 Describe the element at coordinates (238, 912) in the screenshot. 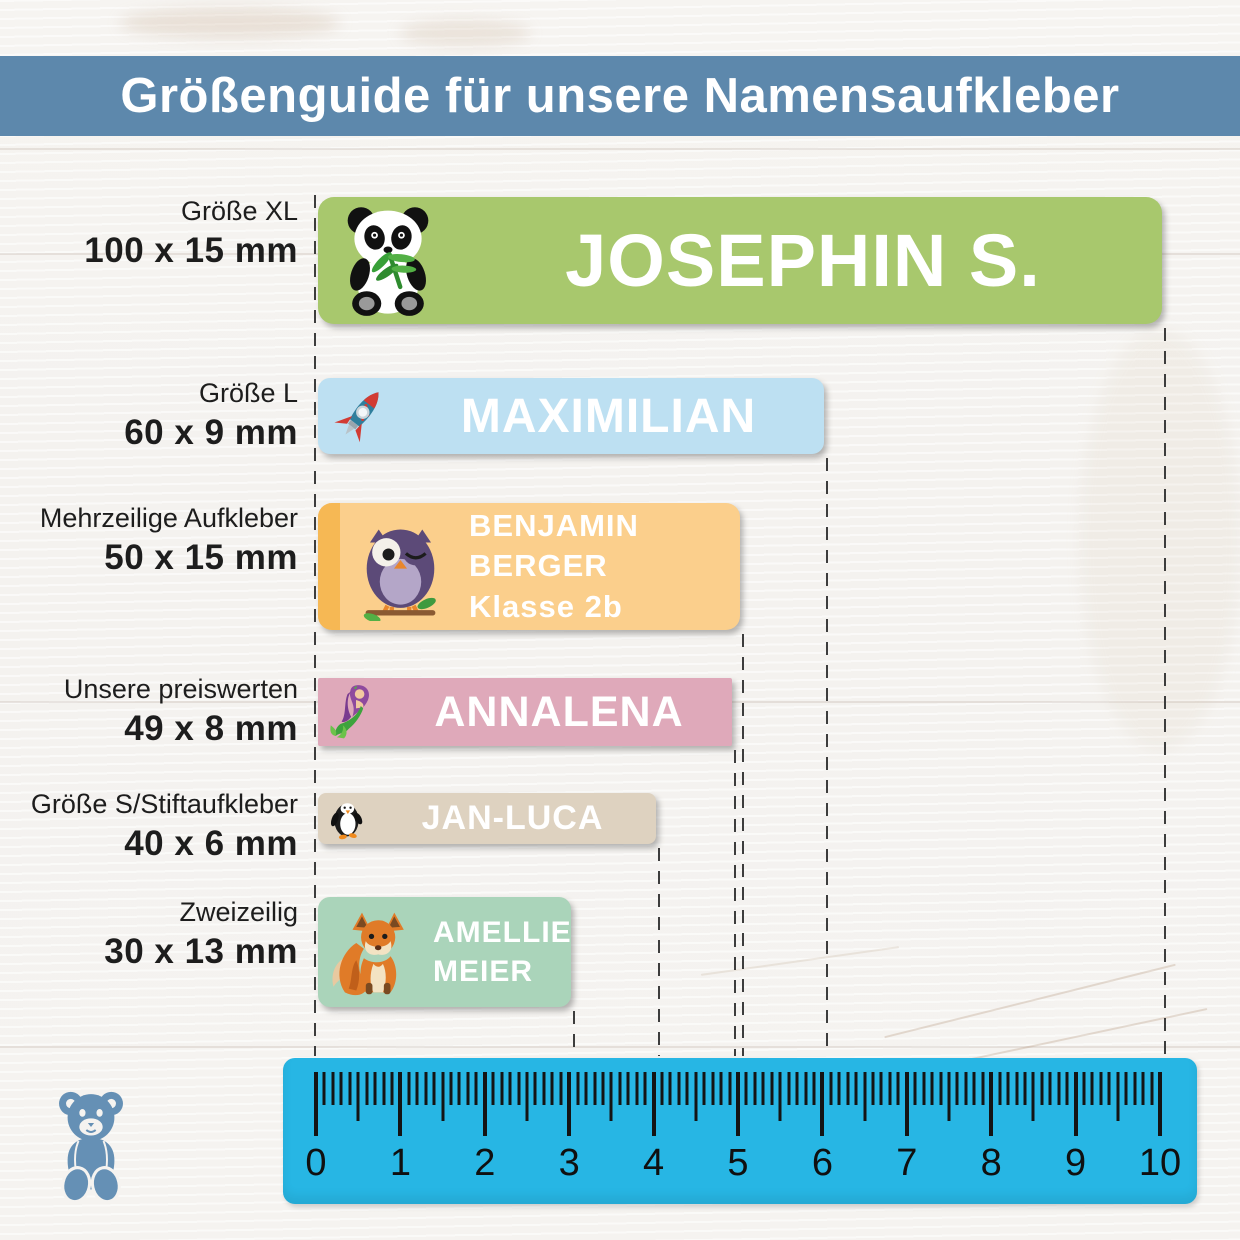

I see `size-label-name: Zweizeilig` at that location.